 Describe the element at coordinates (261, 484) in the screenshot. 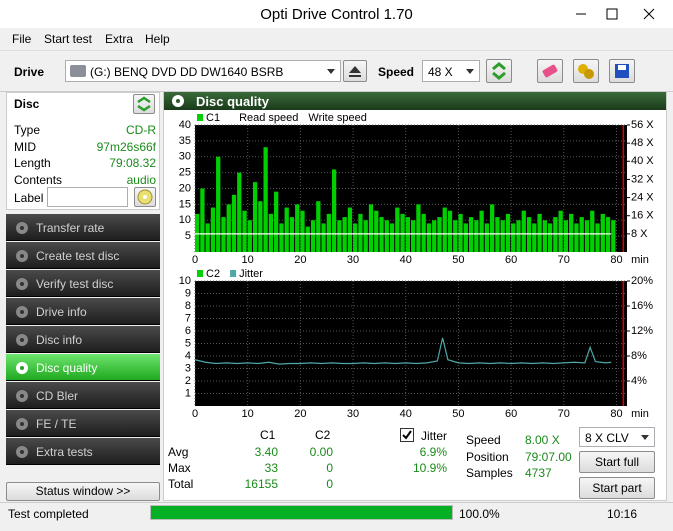

I see `stats-value: 16155` at that location.